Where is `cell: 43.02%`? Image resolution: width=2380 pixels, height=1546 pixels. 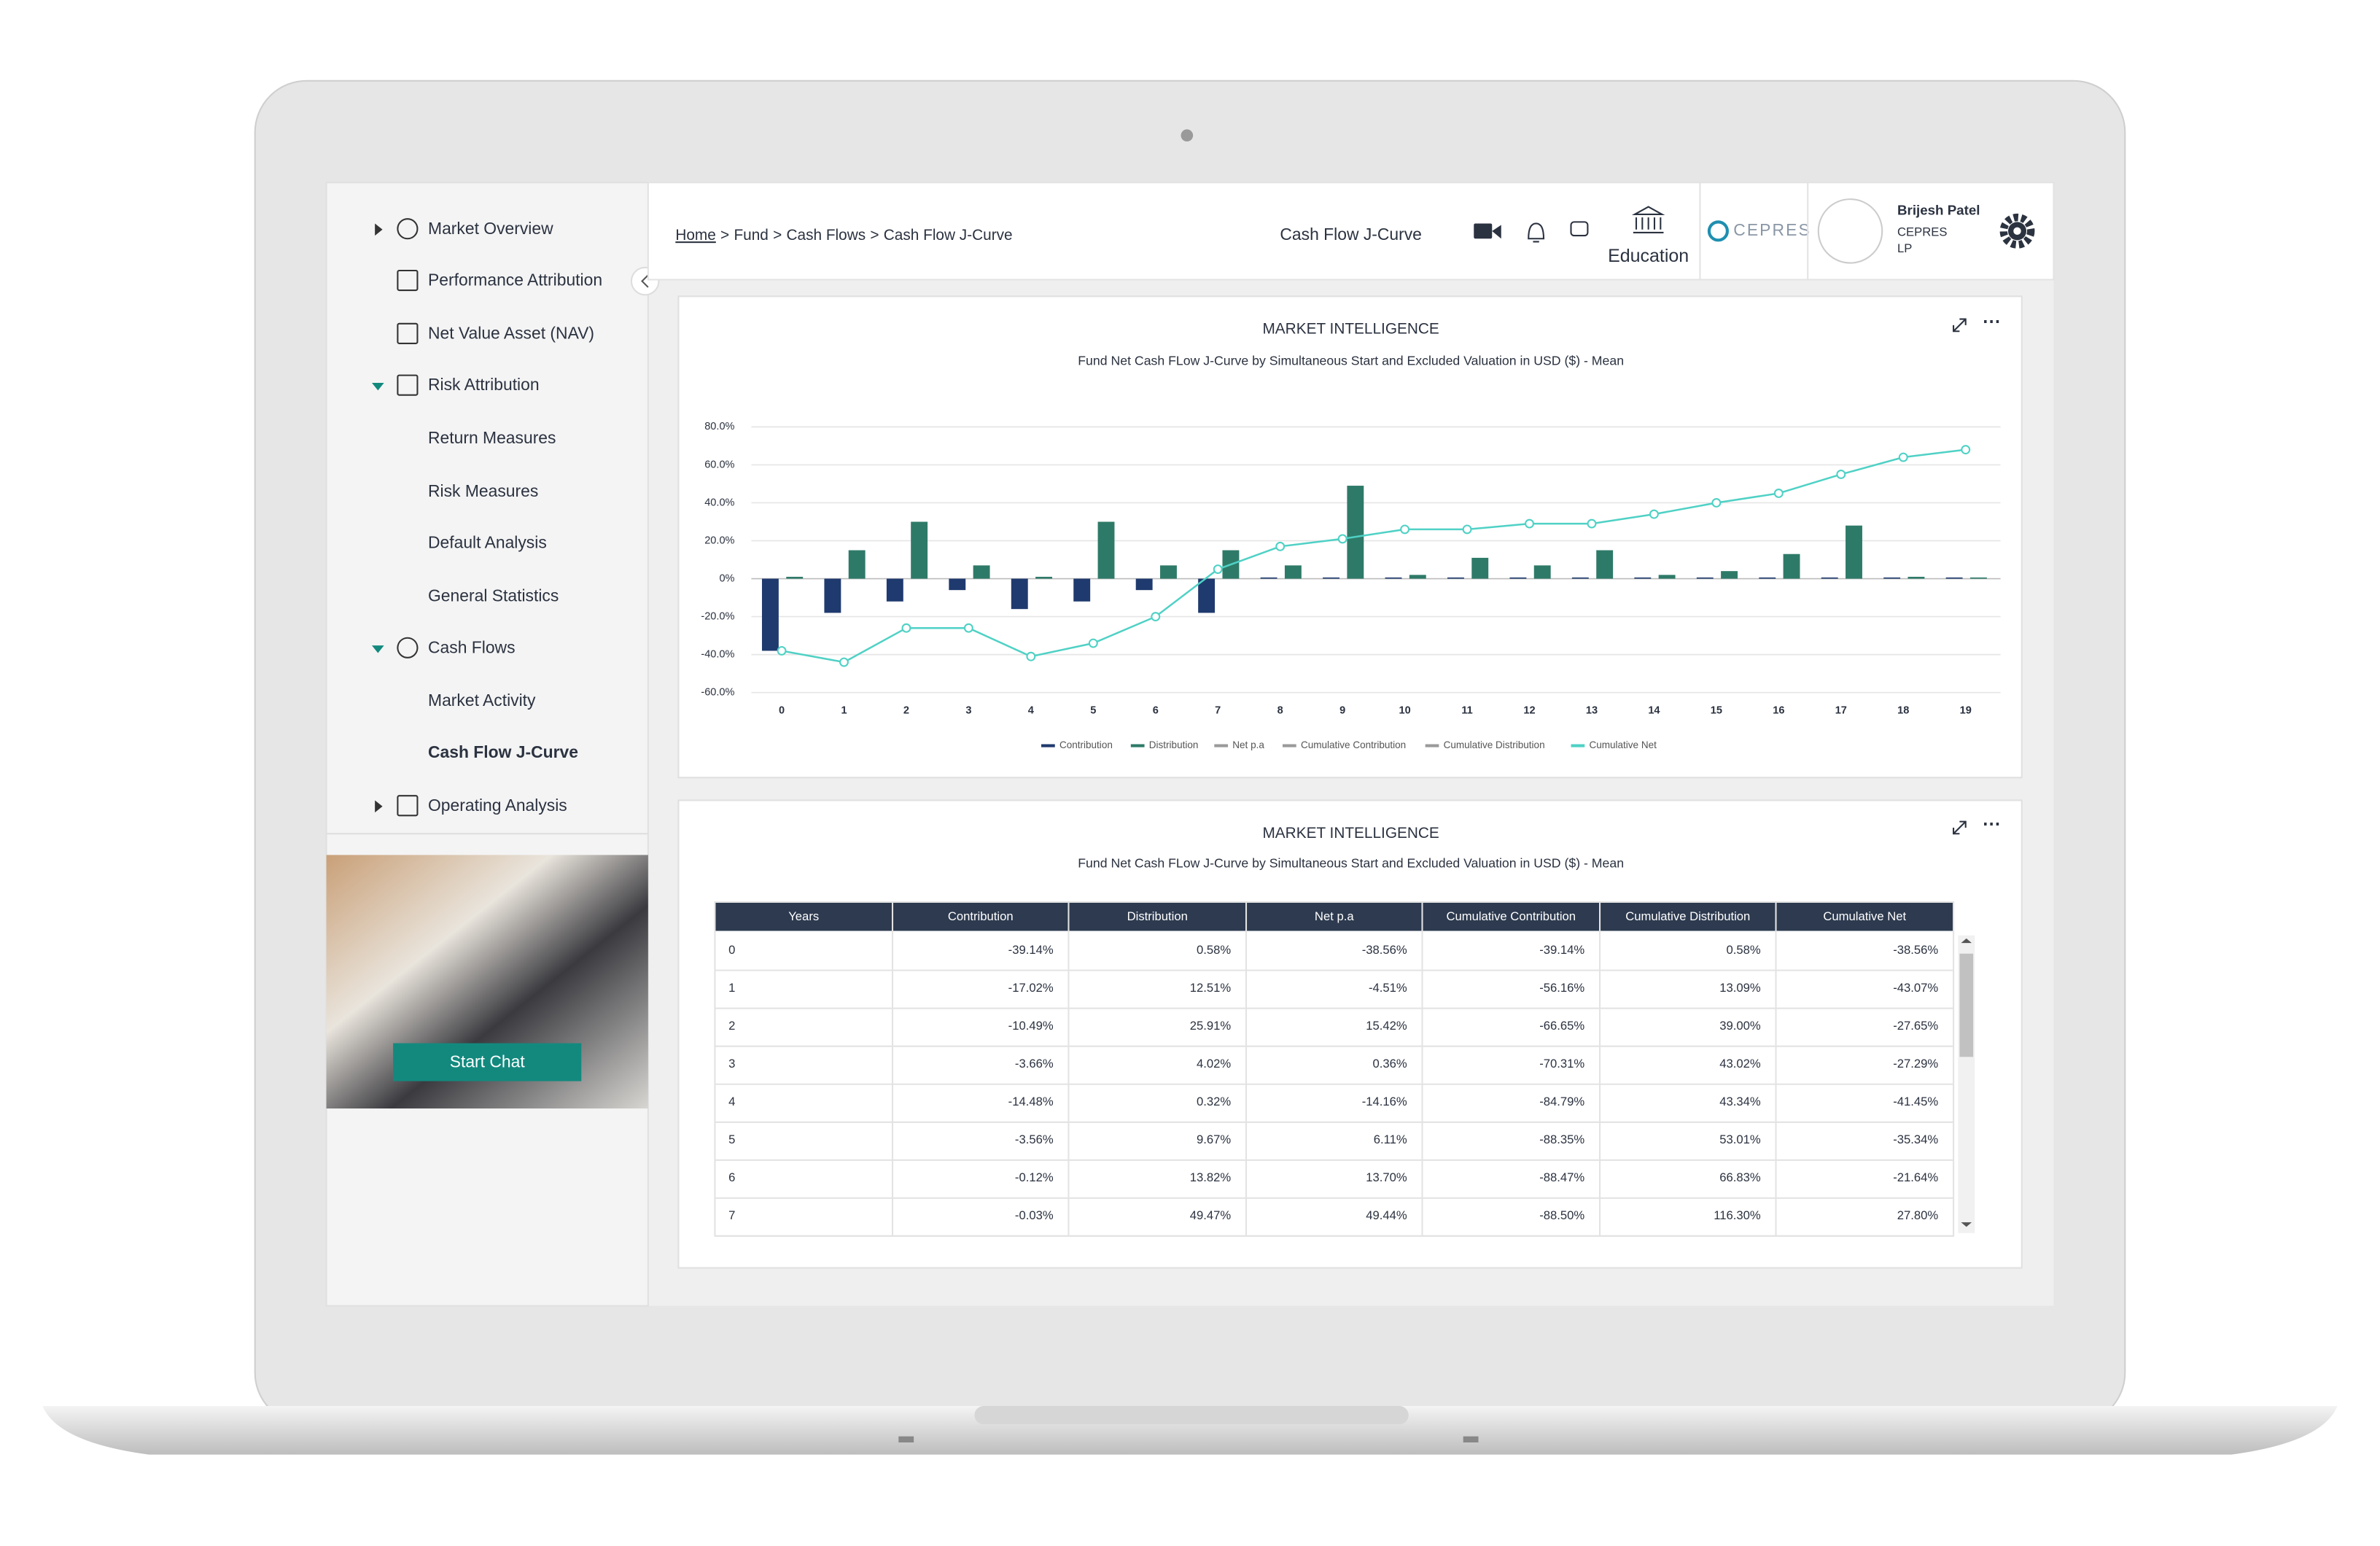 cell: 43.02% is located at coordinates (1740, 1064).